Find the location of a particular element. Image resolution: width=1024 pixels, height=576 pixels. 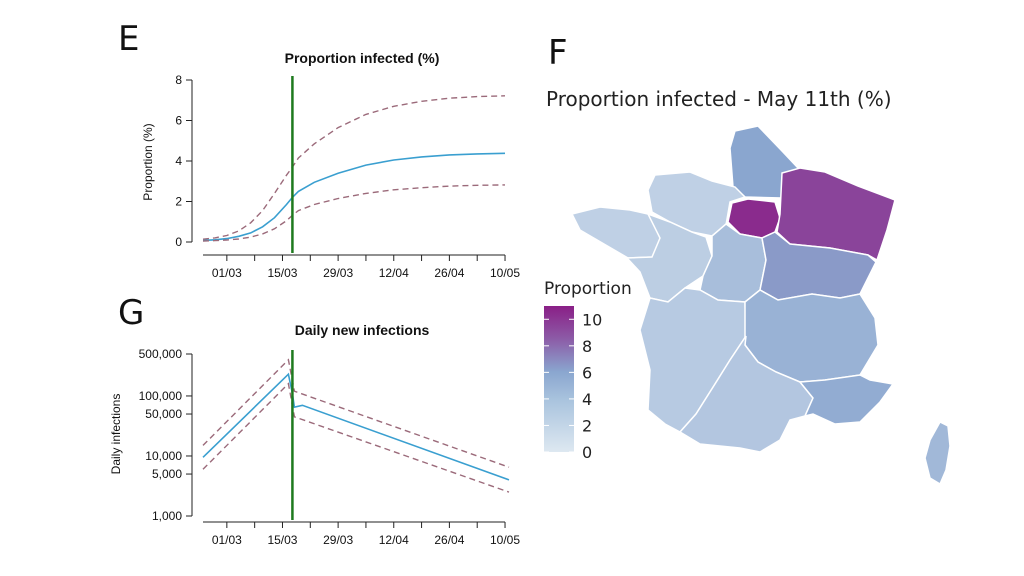

legend-tick-label: 6 is located at coordinates (587, 372).